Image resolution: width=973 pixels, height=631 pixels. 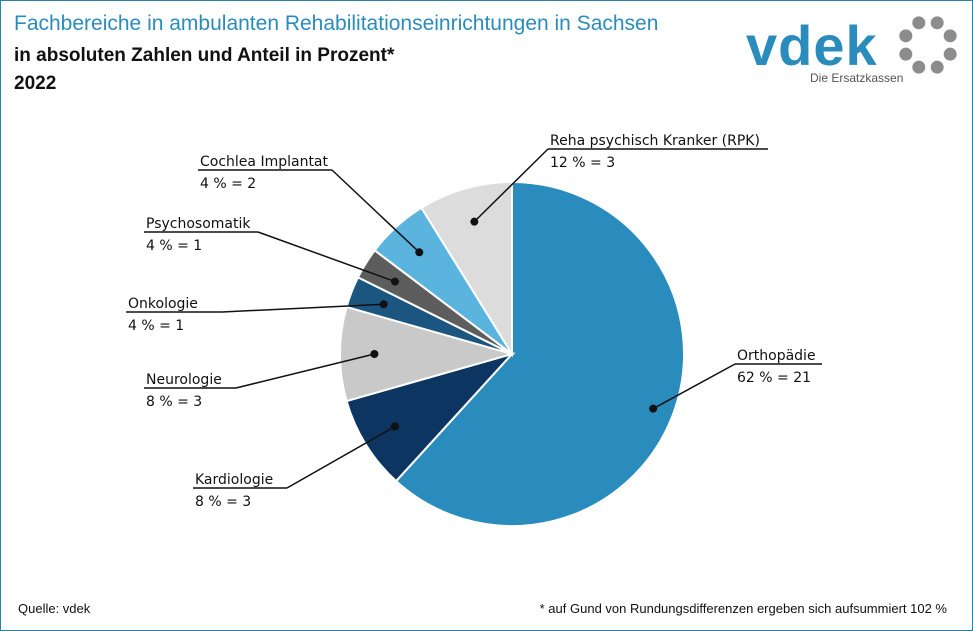 What do you see at coordinates (35, 83) in the screenshot?
I see `chart-year: 2022` at bounding box center [35, 83].